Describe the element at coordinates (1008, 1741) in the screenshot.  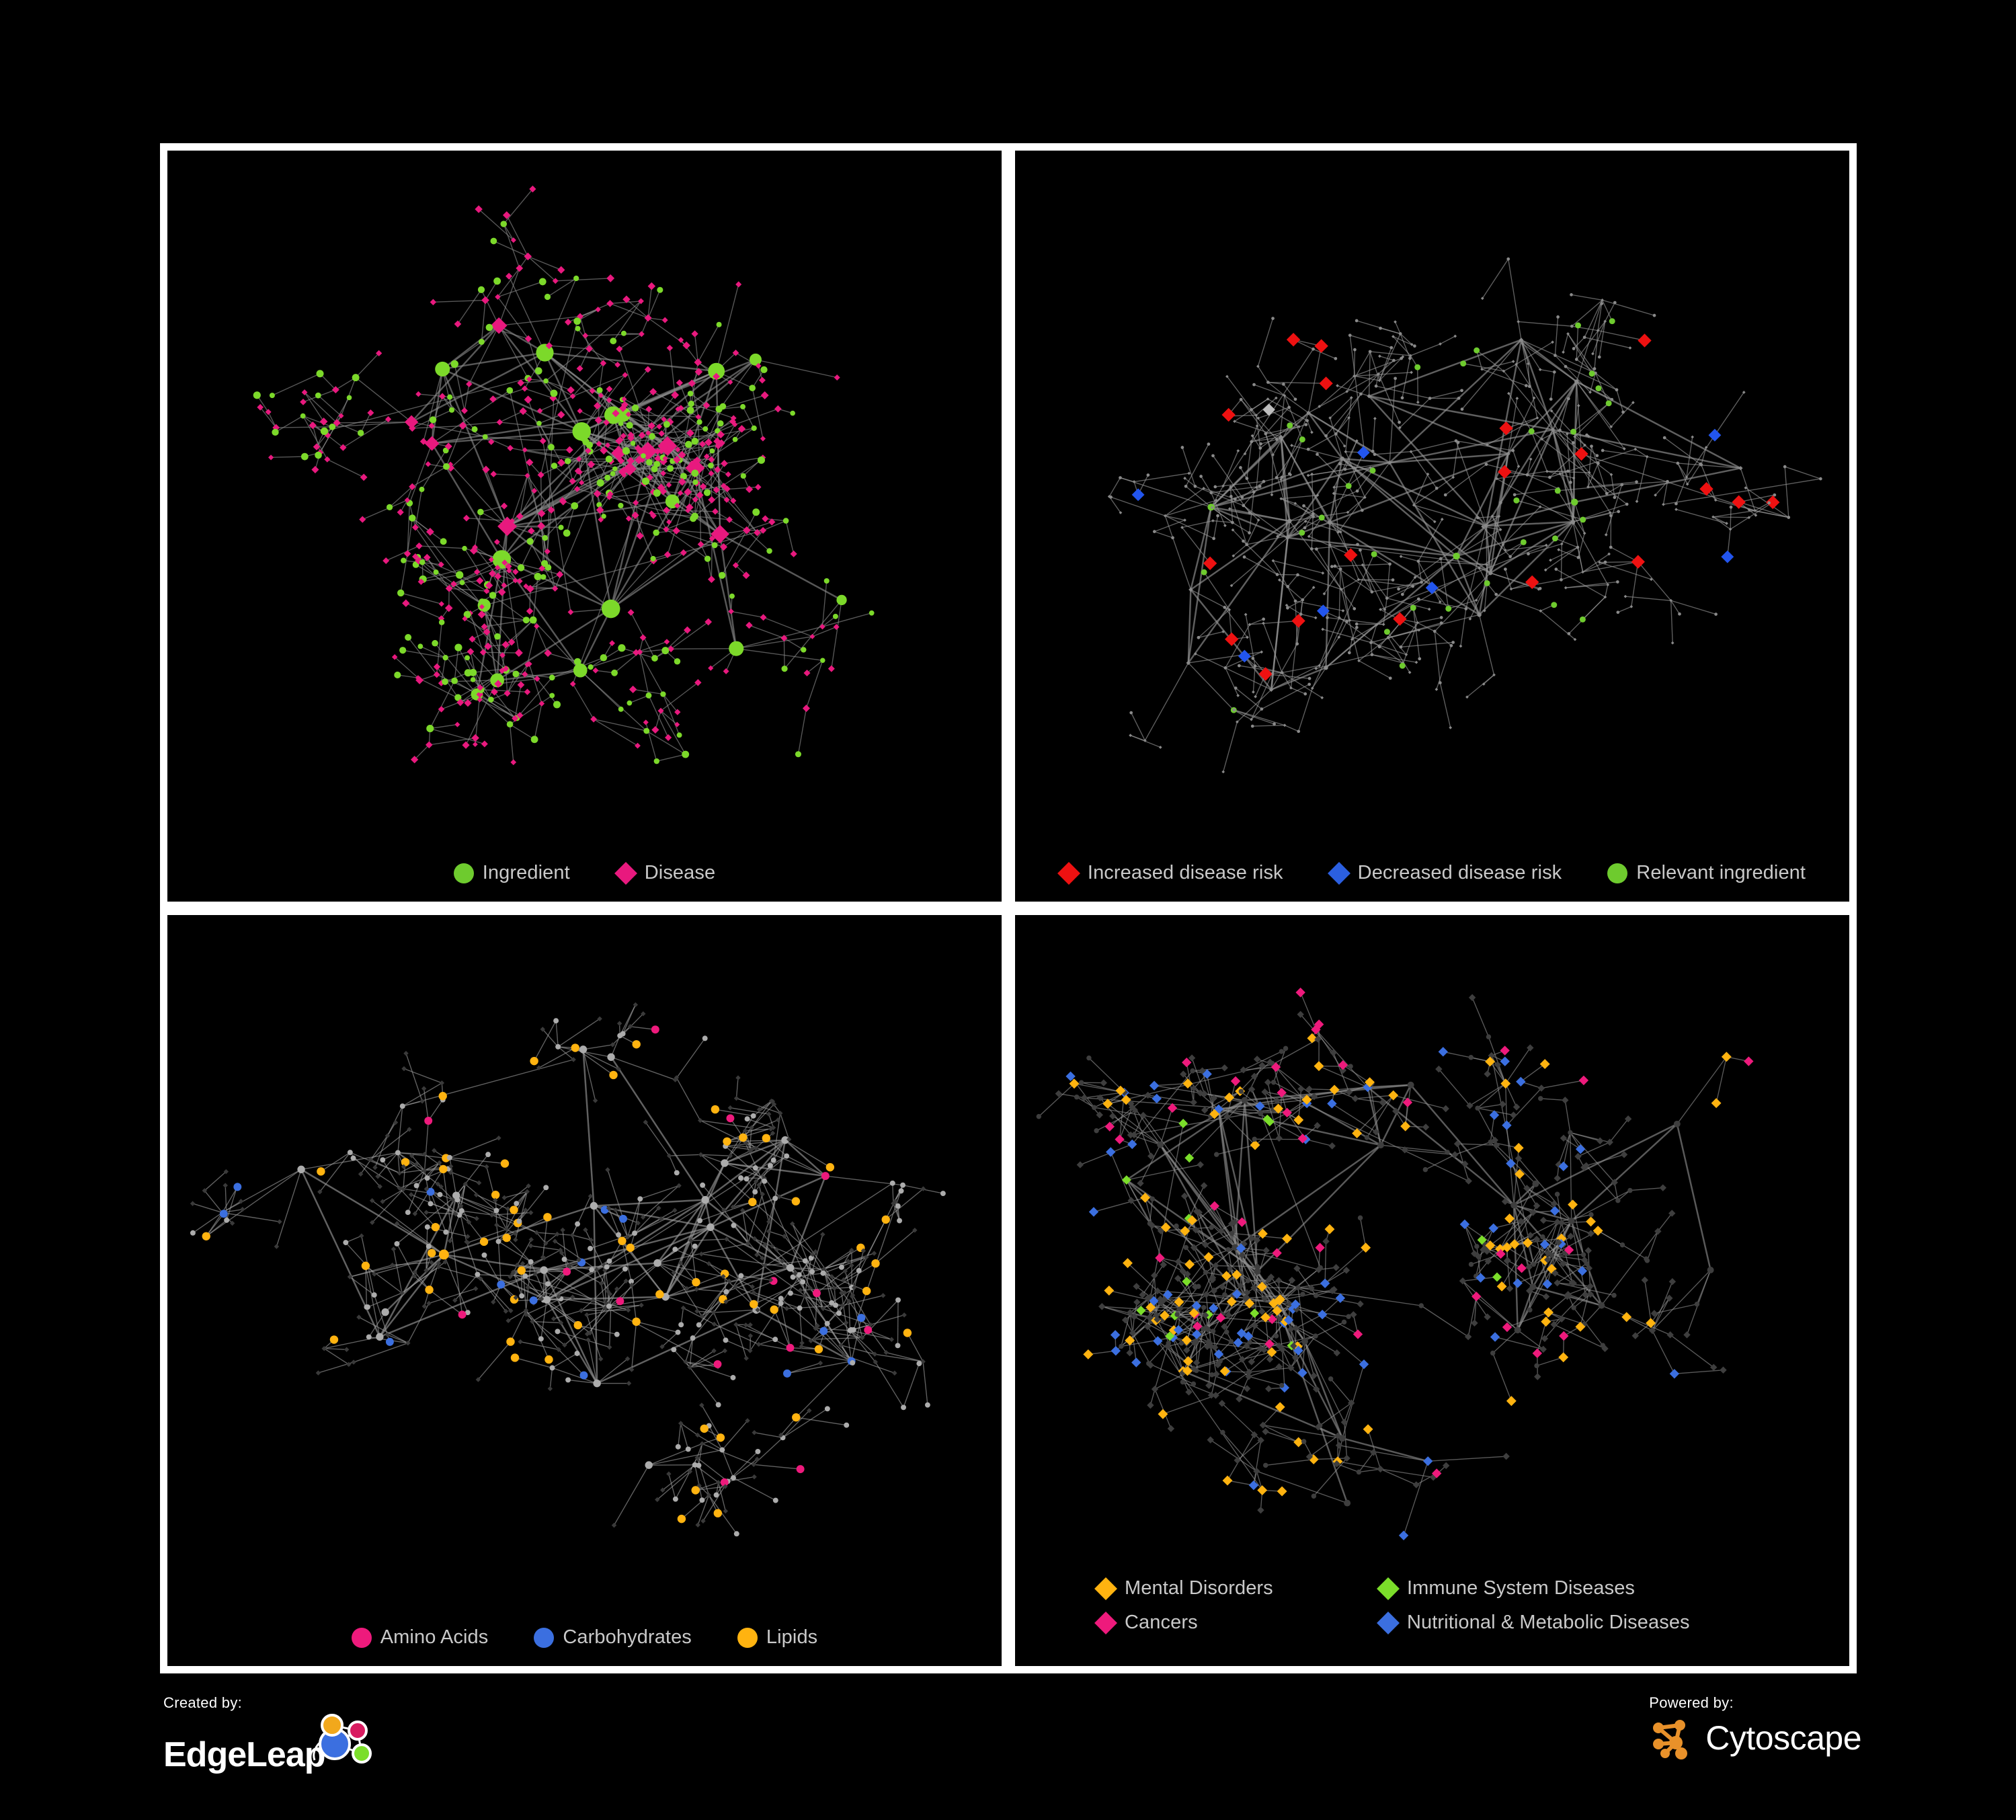
I see `figure-footer: Created by: EdgeLeap Powered by:` at that location.